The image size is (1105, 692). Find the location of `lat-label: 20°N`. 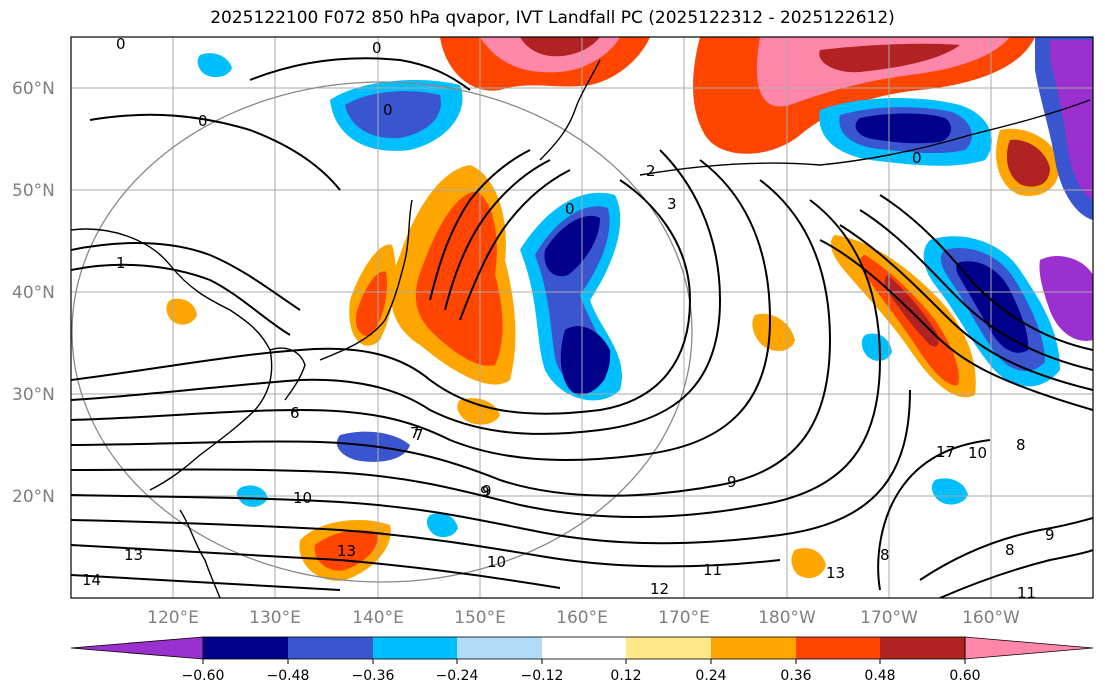

lat-label: 20°N is located at coordinates (33, 497).